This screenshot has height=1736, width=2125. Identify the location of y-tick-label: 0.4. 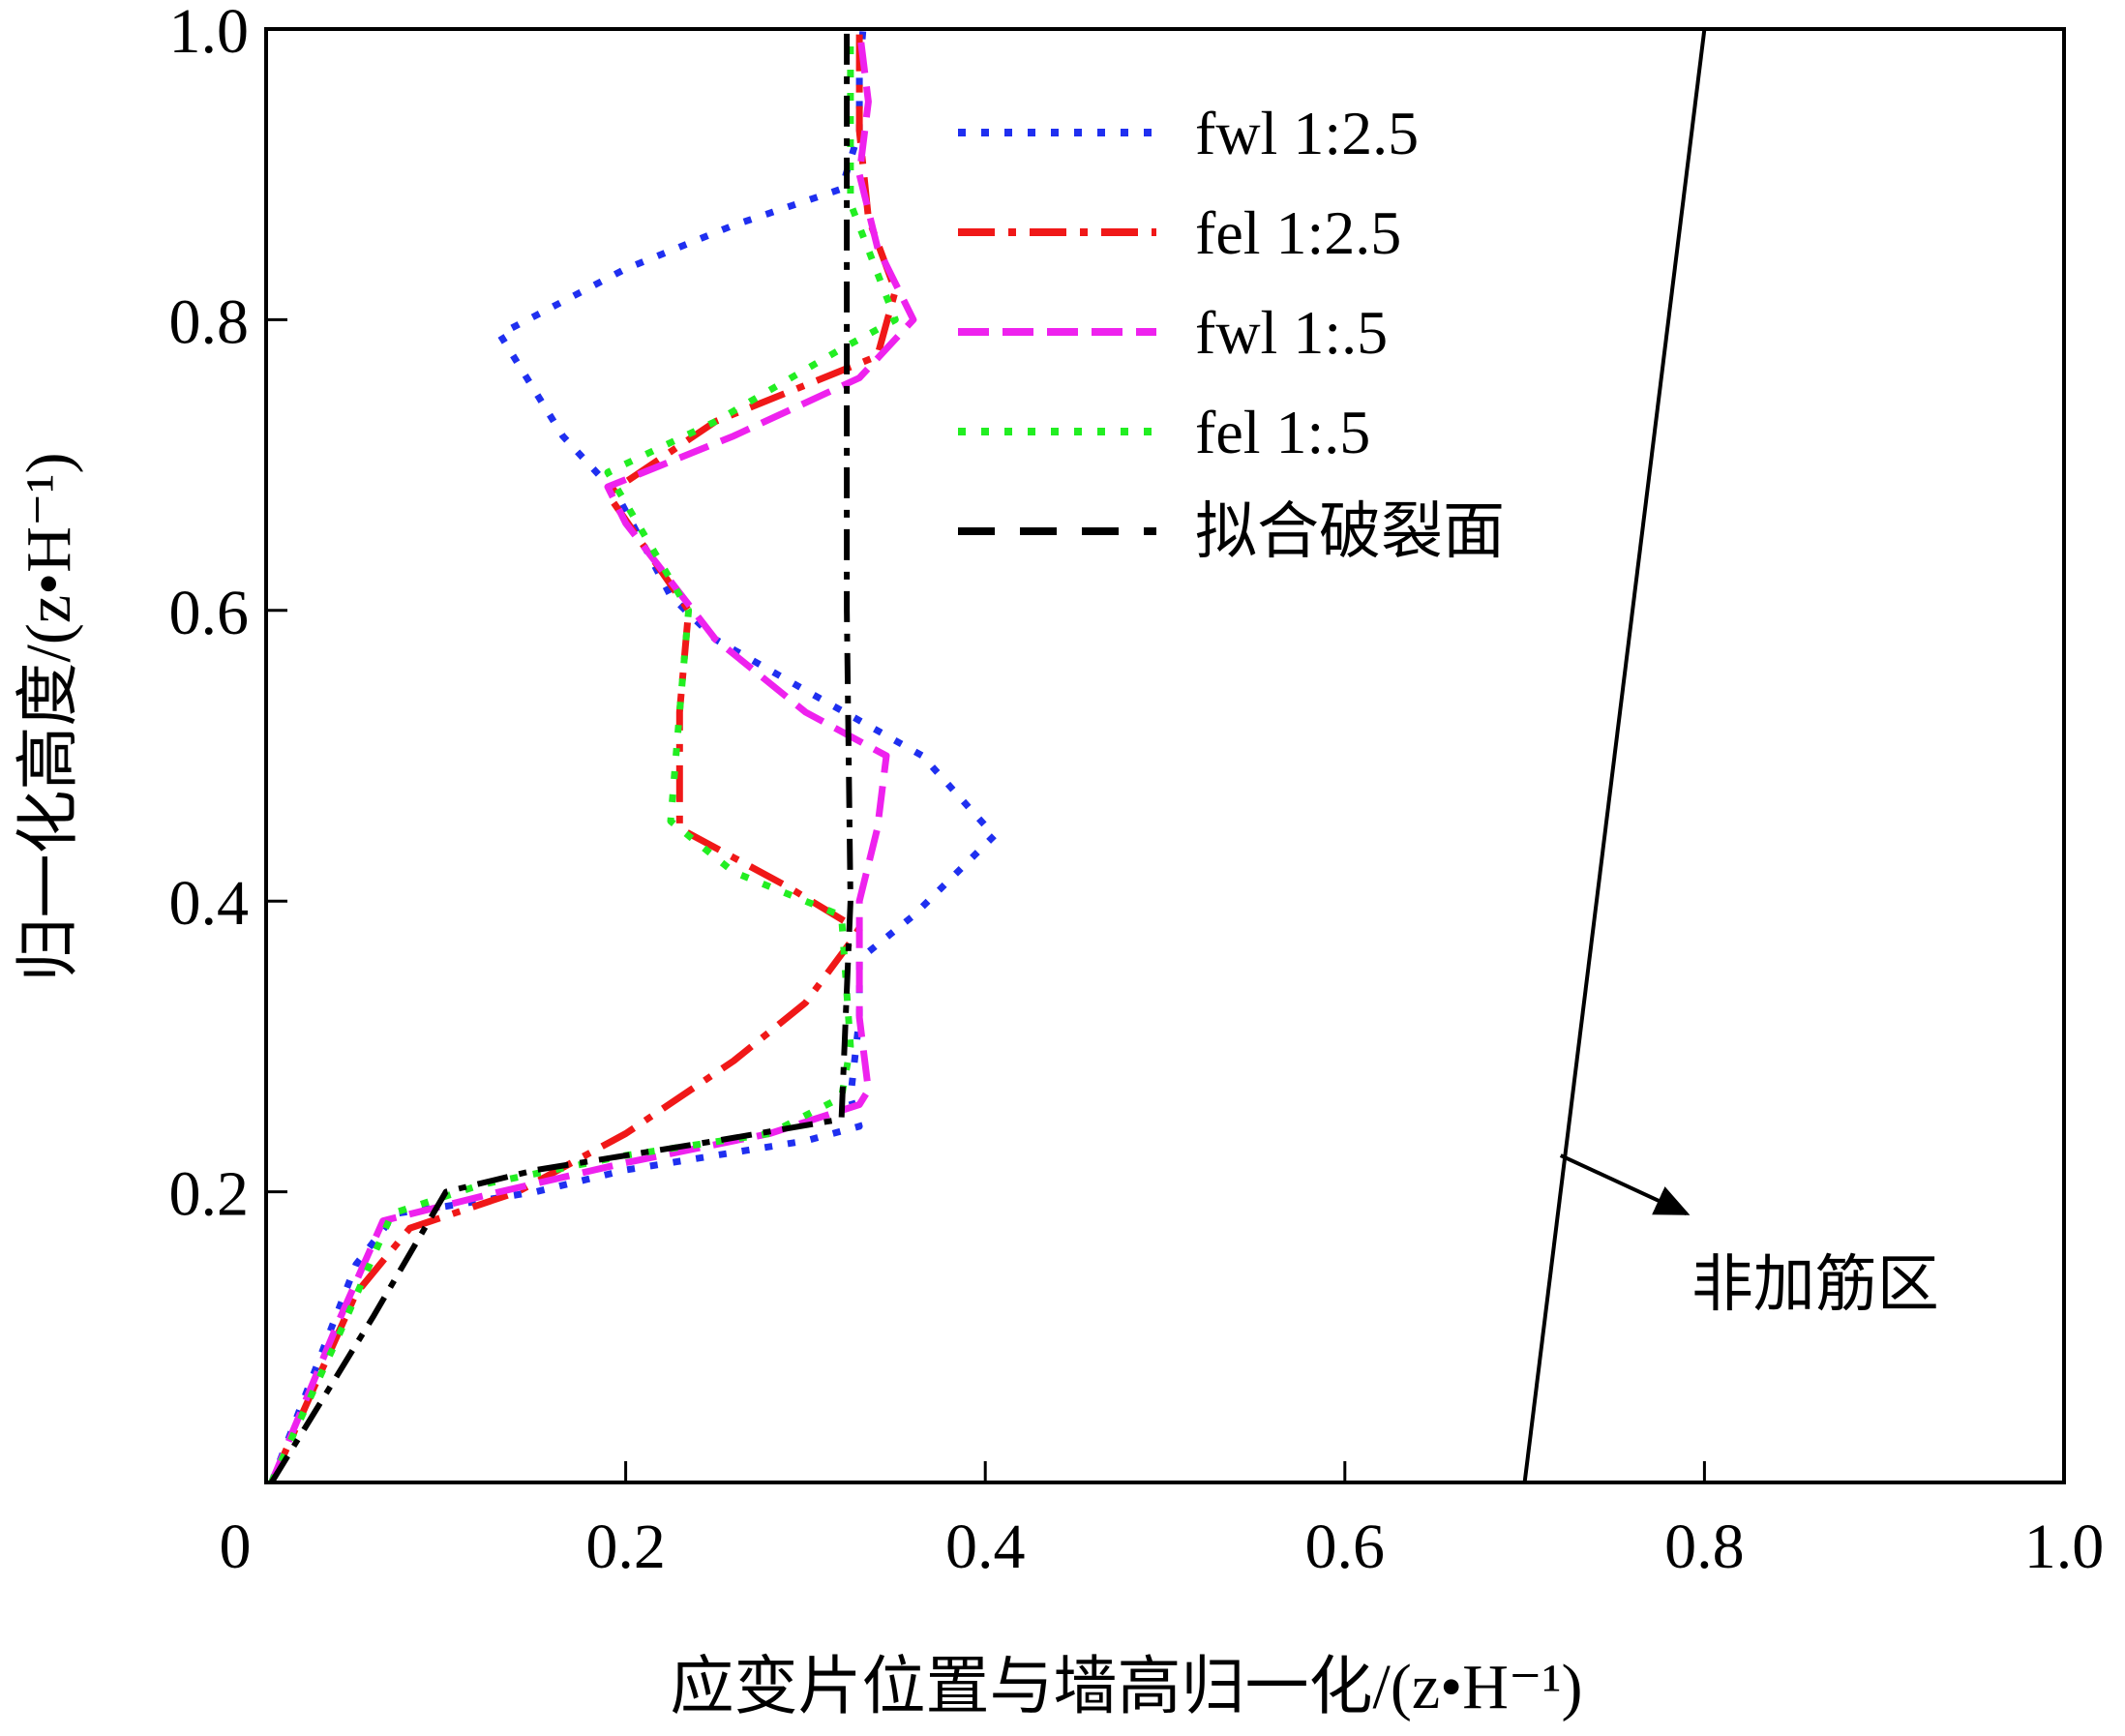
(209, 903).